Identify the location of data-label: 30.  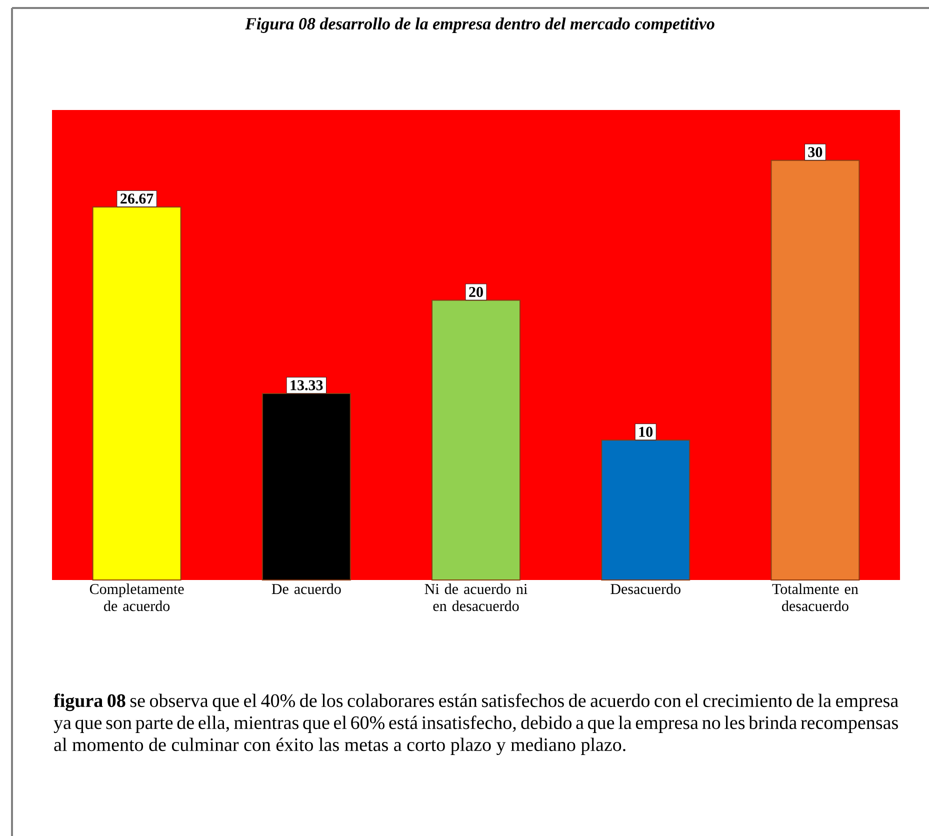
(815, 152).